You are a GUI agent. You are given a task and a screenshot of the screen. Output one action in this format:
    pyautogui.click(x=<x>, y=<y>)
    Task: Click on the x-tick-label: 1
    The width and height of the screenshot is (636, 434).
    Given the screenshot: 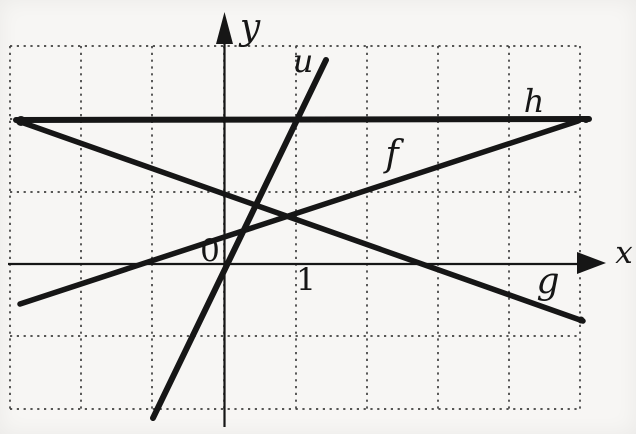 What is the action you would take?
    pyautogui.click(x=306, y=280)
    